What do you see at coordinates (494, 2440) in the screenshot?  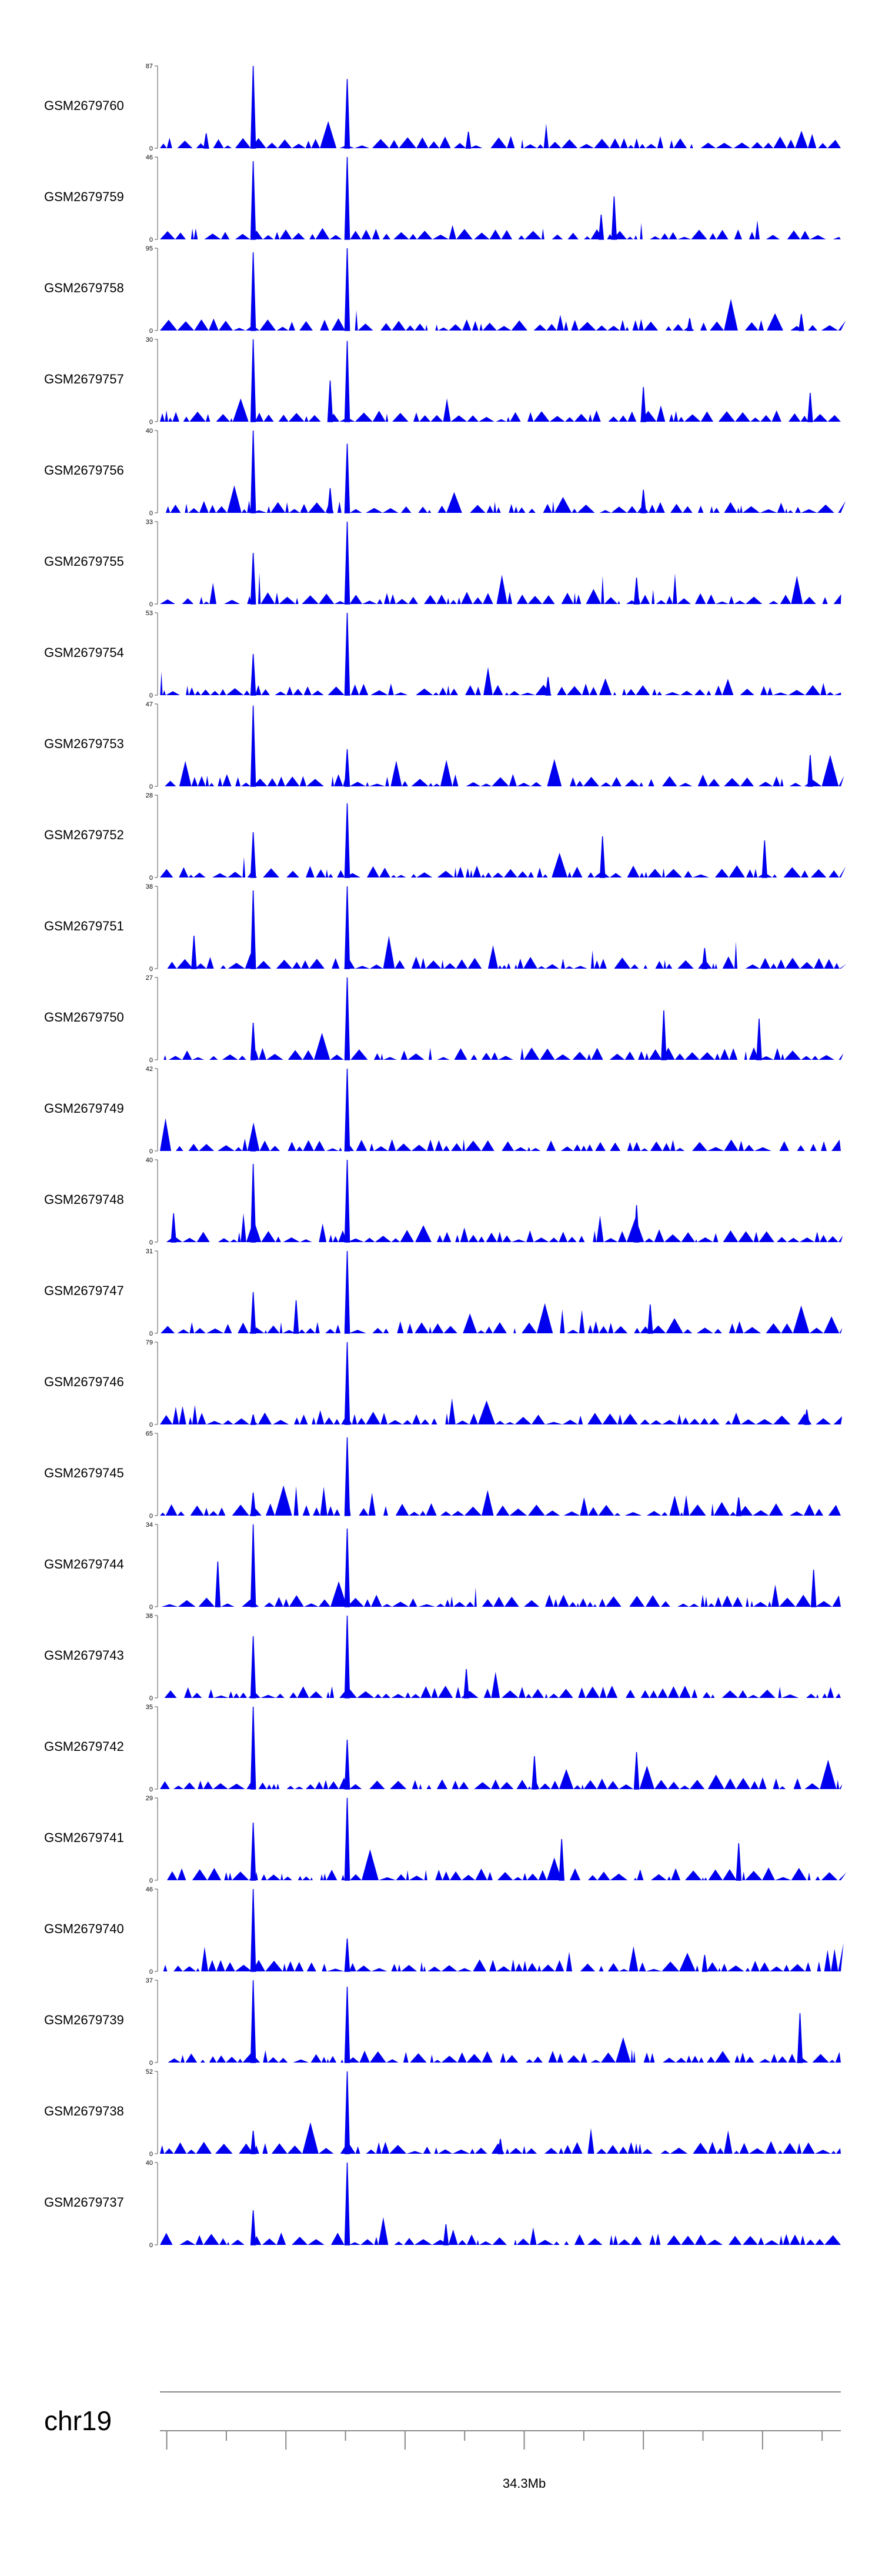 I see `ideogram-ticks` at bounding box center [494, 2440].